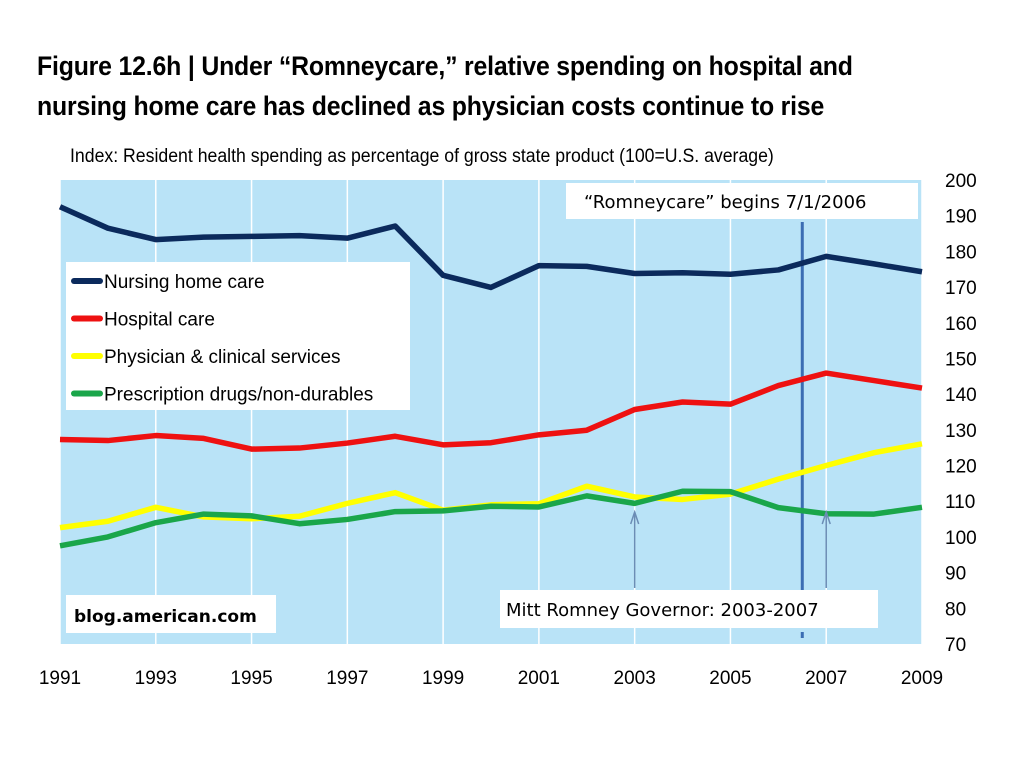  What do you see at coordinates (961, 217) in the screenshot?
I see `y-tick-label: 190` at bounding box center [961, 217].